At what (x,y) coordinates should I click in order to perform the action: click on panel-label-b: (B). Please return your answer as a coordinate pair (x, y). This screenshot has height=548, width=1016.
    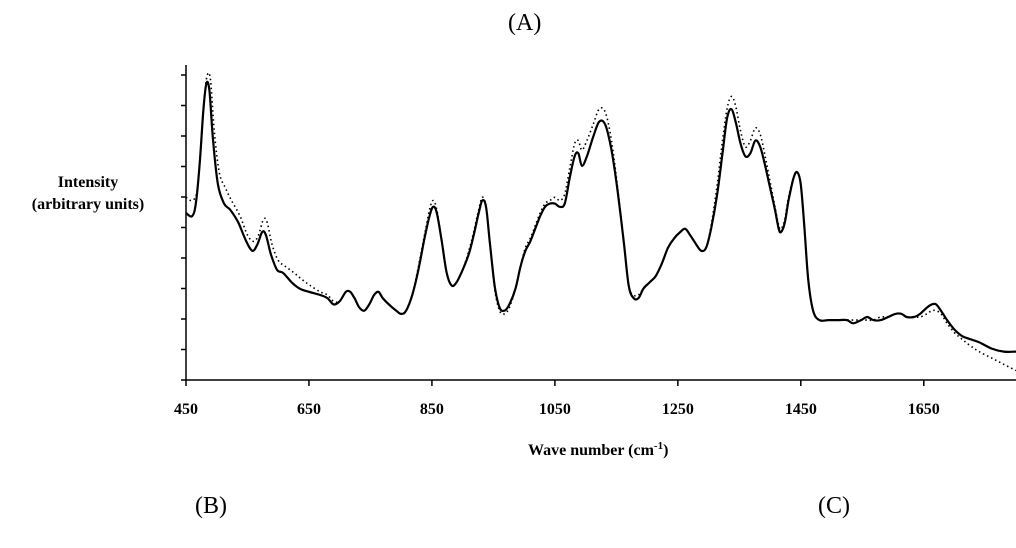
    Looking at the image, I should click on (211, 506).